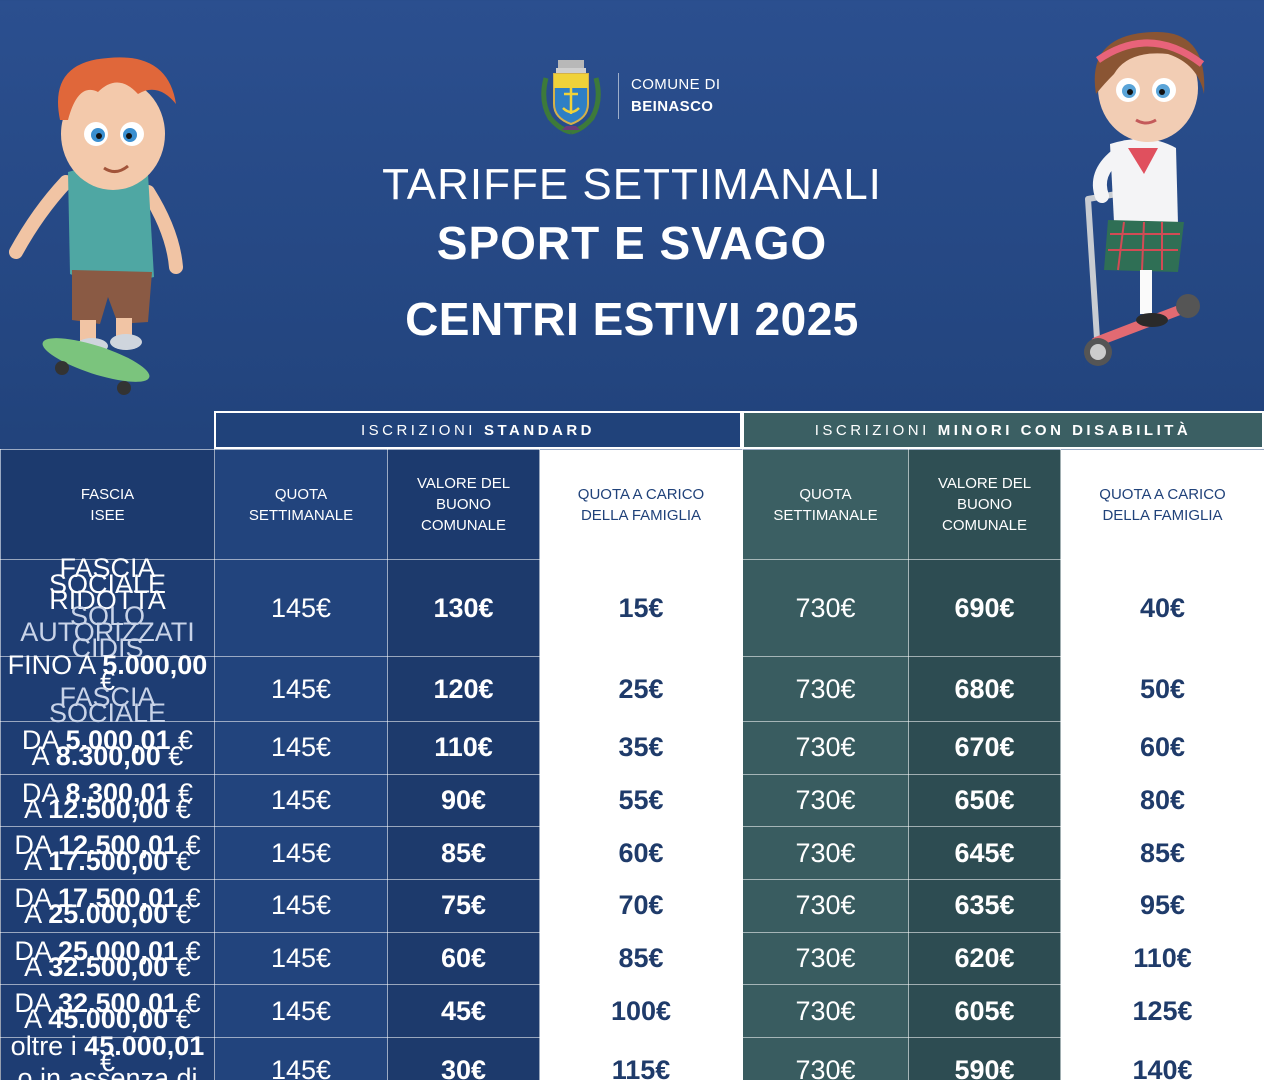 This screenshot has height=1080, width=1264. Describe the element at coordinates (463, 689) in the screenshot. I see `cell-buono: 120€` at that location.